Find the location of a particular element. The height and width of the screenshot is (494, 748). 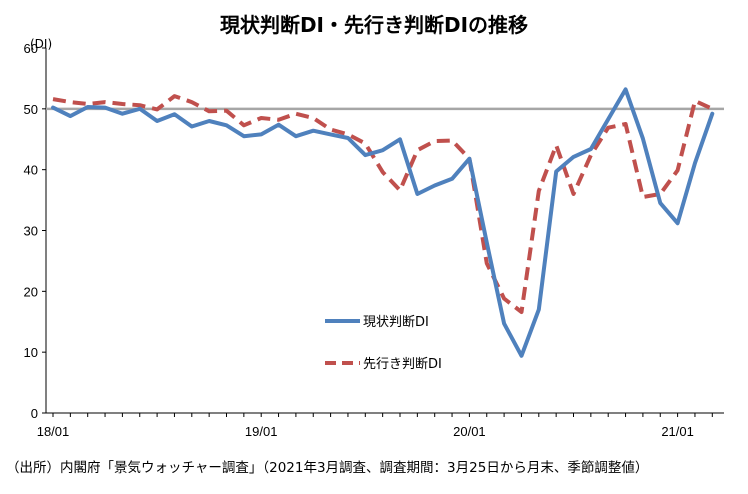

legend-label: 現状判断DI is located at coordinates (396, 322).